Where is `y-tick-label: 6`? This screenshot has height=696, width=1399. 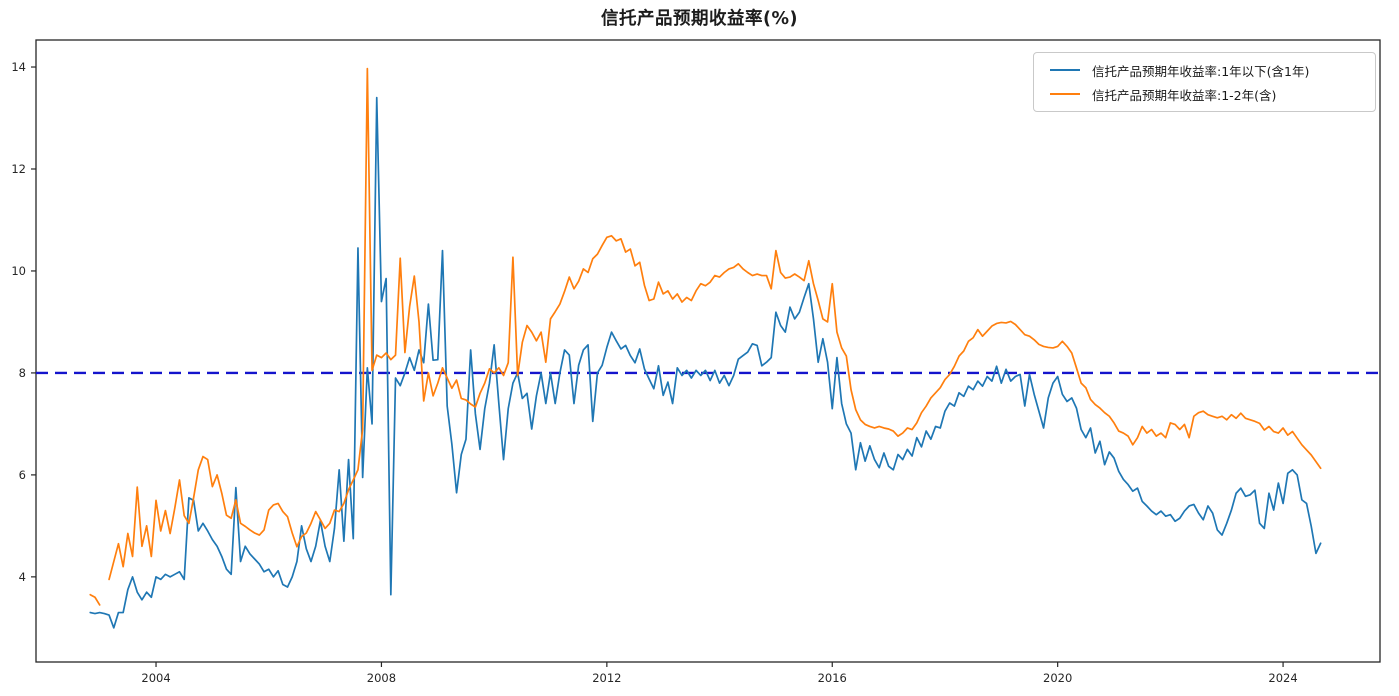
y-tick-label: 6 is located at coordinates (22, 475).